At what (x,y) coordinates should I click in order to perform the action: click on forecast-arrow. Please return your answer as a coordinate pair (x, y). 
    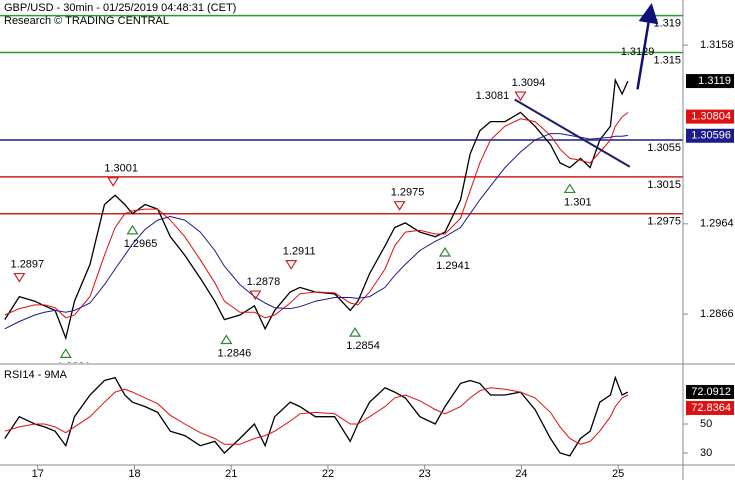
    Looking at the image, I should click on (647, 46).